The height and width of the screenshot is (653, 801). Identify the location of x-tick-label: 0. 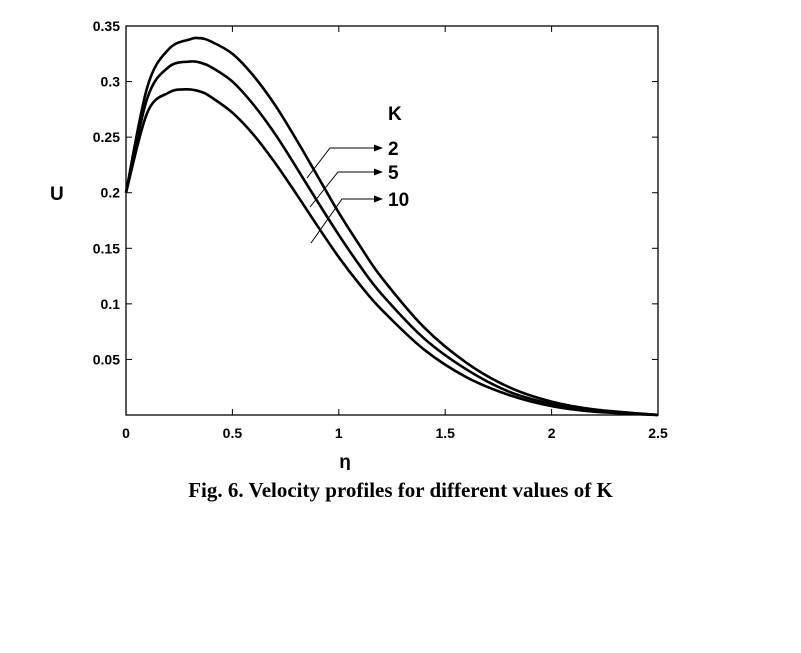
(126, 433).